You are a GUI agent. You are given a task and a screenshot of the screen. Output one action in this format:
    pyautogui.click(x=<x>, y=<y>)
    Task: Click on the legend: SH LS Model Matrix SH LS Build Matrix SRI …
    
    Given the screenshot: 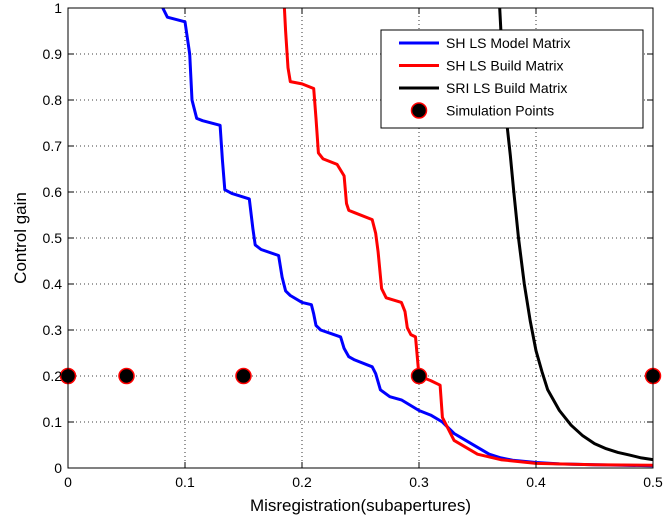 What is the action you would take?
    pyautogui.click(x=512, y=79)
    